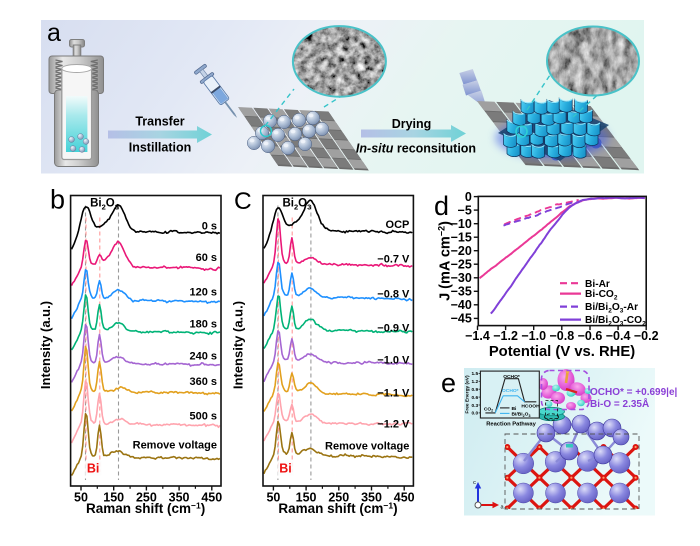 Image resolution: width=700 pixels, height=546 pixels. Describe the element at coordinates (475, 414) in the screenshot. I see `svg-text: 0.0` at that location.